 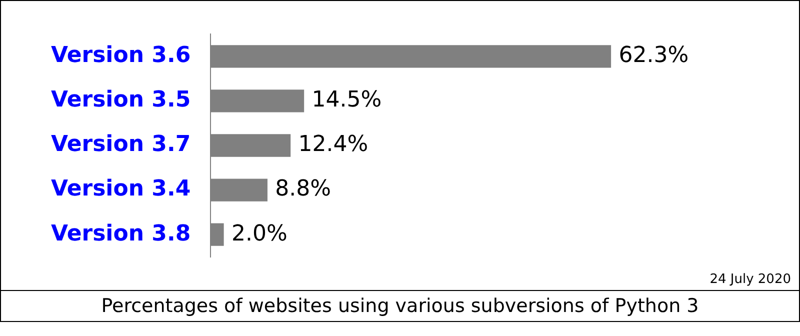 What do you see at coordinates (303, 189) in the screenshot?
I see `data-label: 8.8%` at bounding box center [303, 189].